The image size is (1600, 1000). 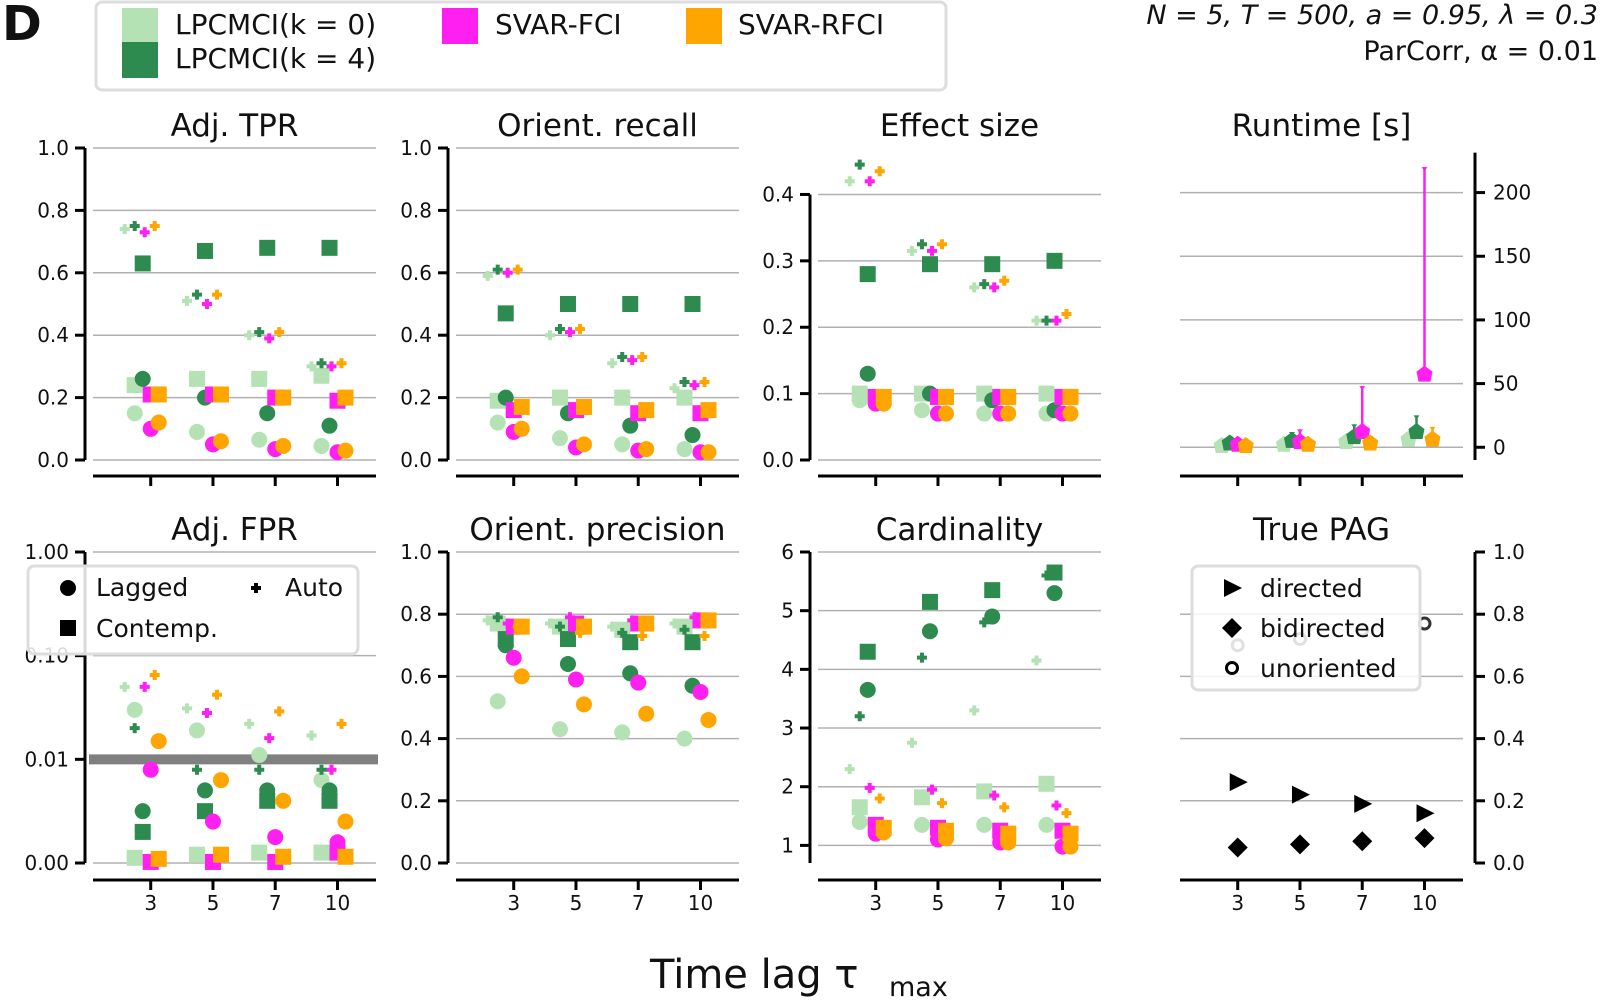 What do you see at coordinates (1512, 320) in the screenshot?
I see `y-tick-label: 100` at bounding box center [1512, 320].